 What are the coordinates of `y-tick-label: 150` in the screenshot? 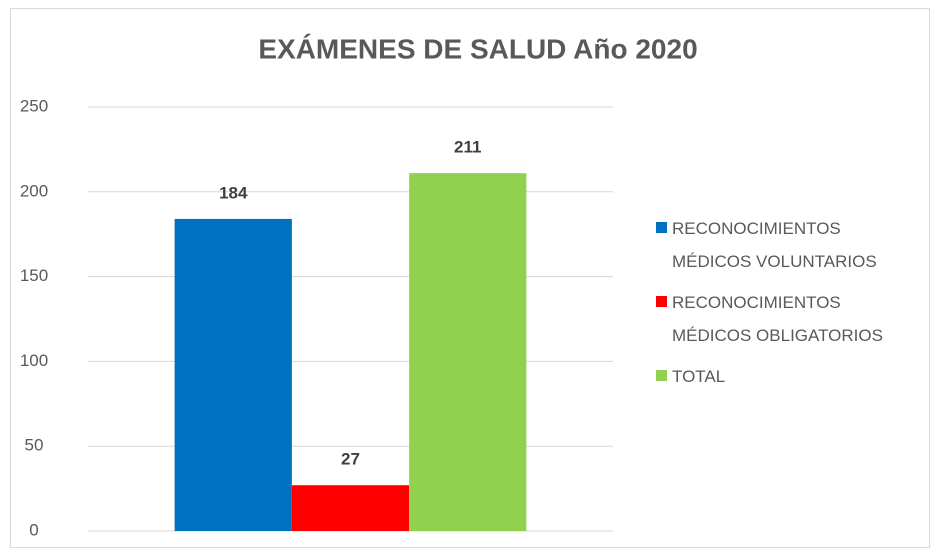 It's located at (34, 275).